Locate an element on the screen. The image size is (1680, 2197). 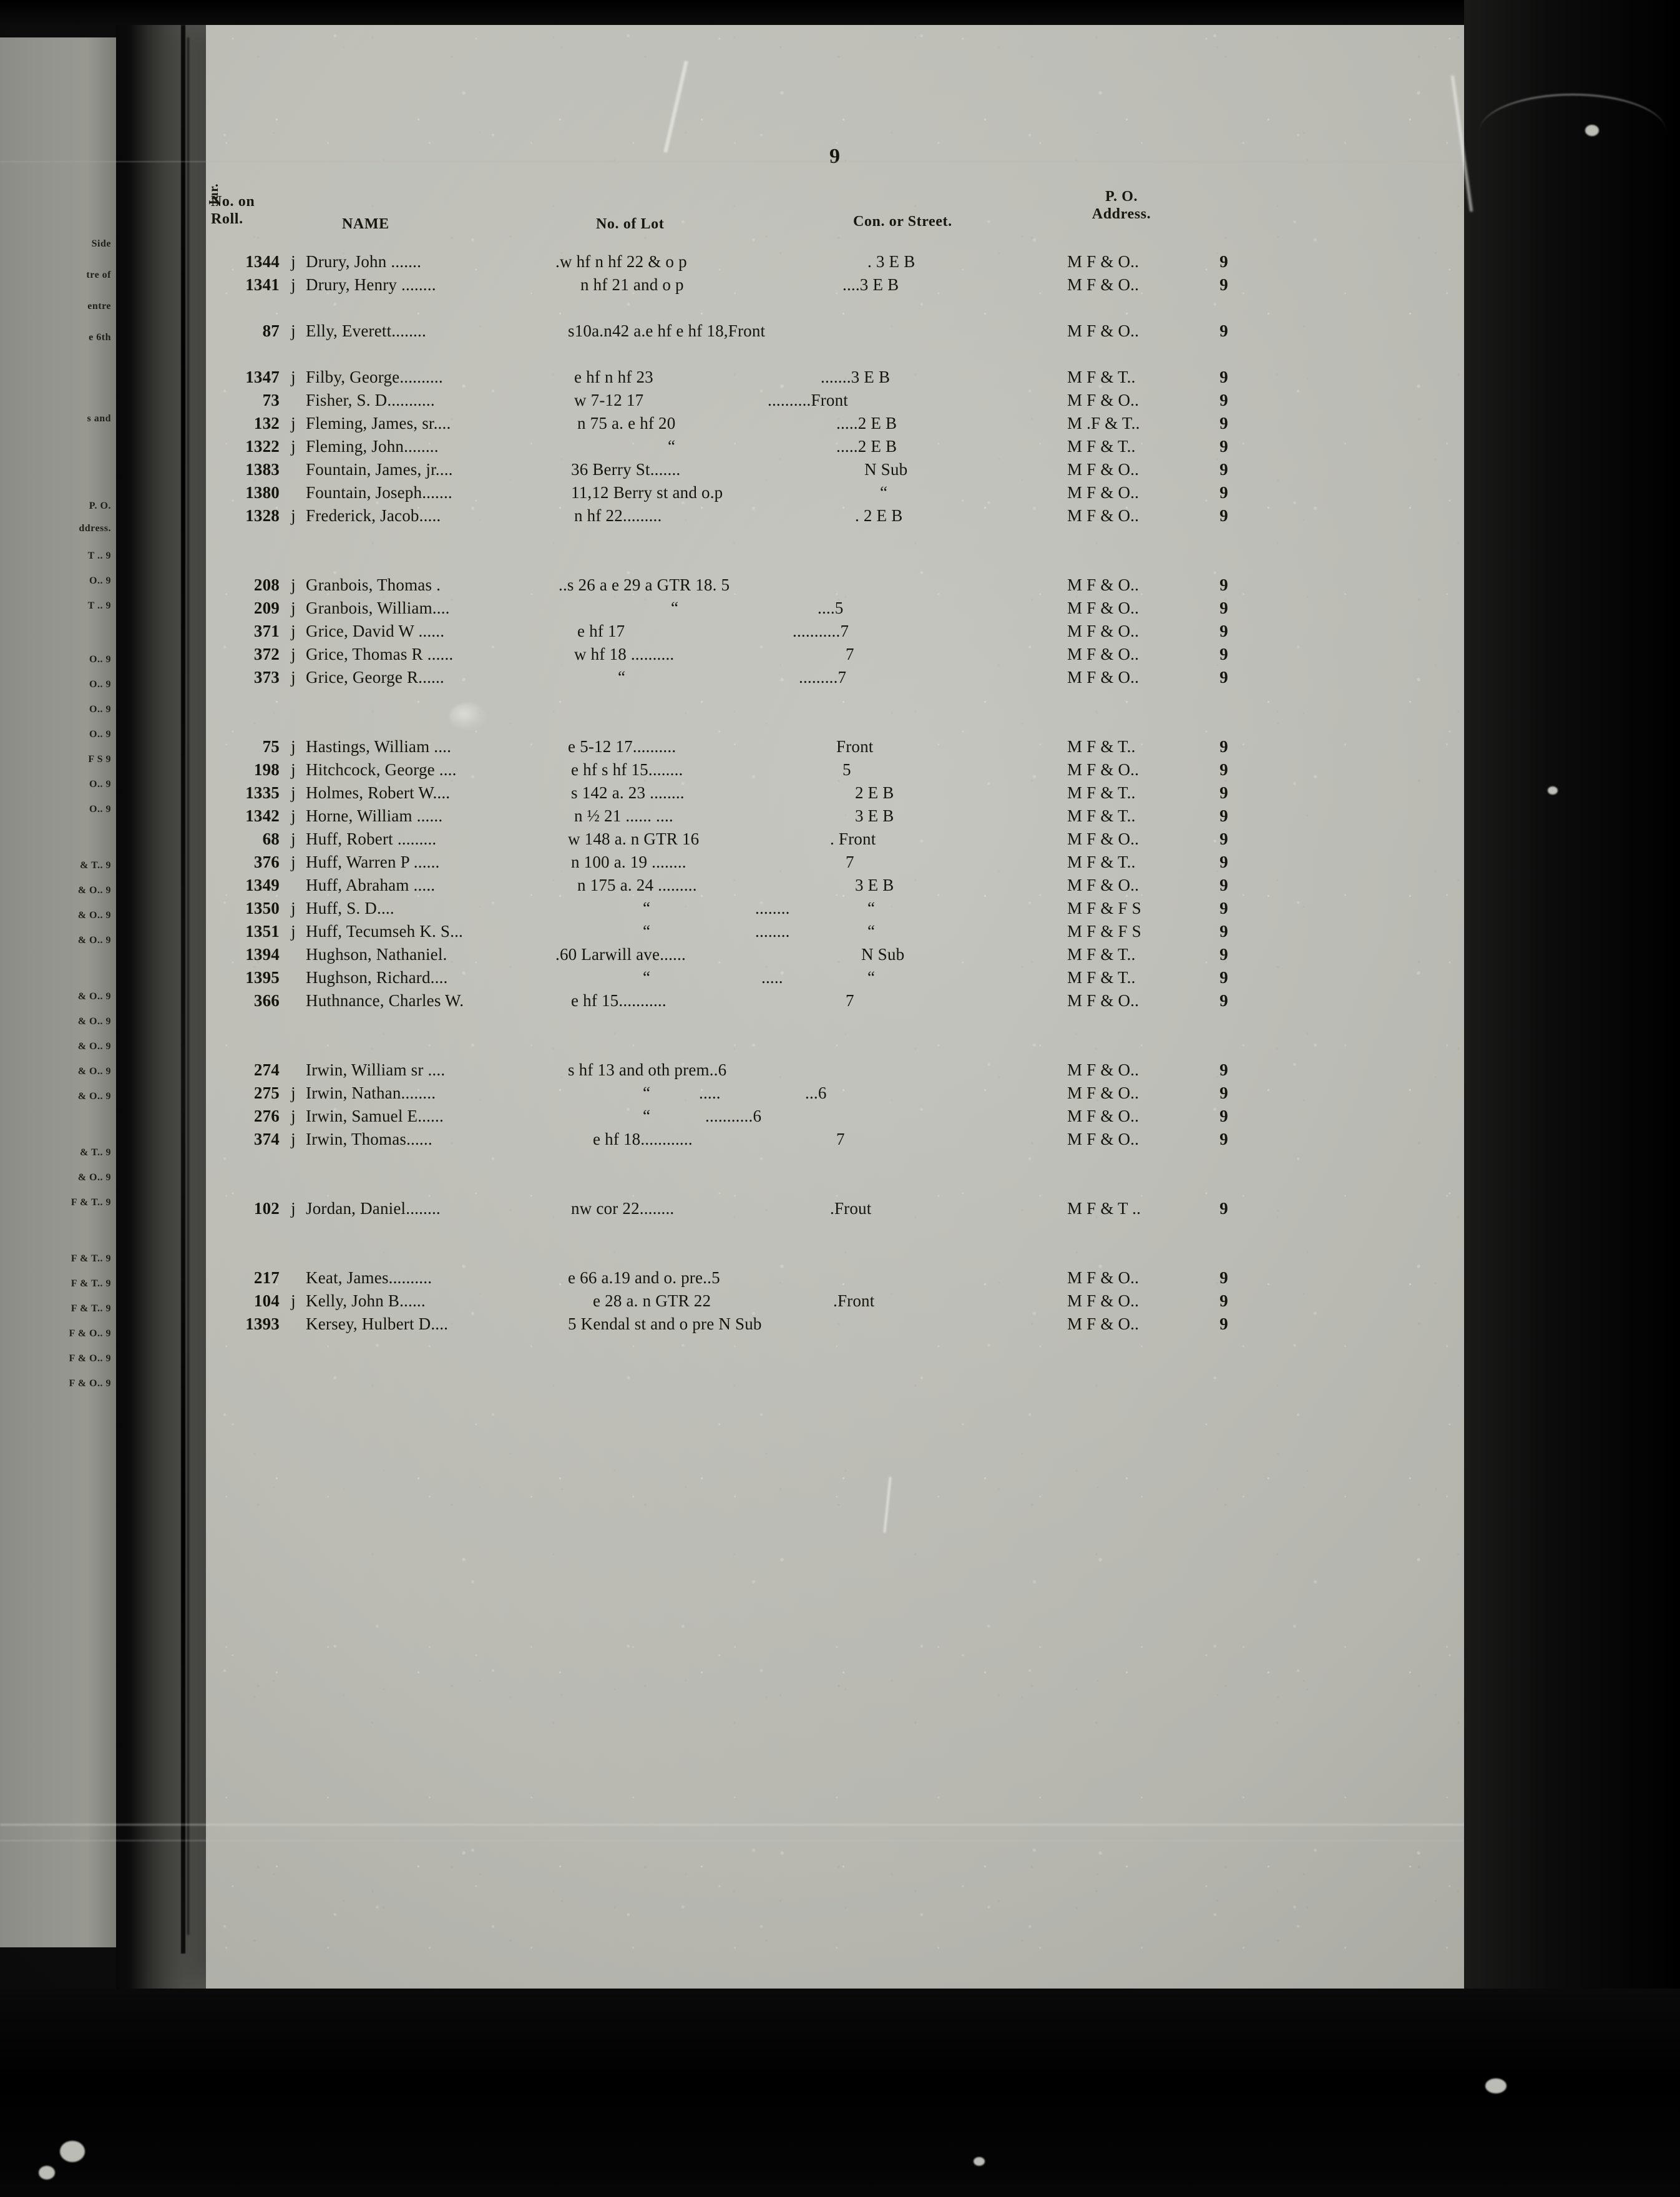
column-header-po-address: P. O. Address. is located at coordinates (1121, 205).